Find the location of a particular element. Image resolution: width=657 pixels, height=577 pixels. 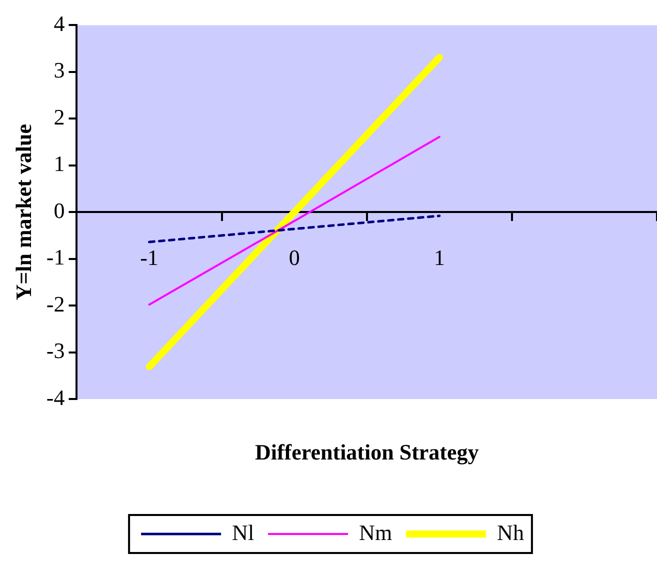

y-tick-label: 1 is located at coordinates (59, 163).